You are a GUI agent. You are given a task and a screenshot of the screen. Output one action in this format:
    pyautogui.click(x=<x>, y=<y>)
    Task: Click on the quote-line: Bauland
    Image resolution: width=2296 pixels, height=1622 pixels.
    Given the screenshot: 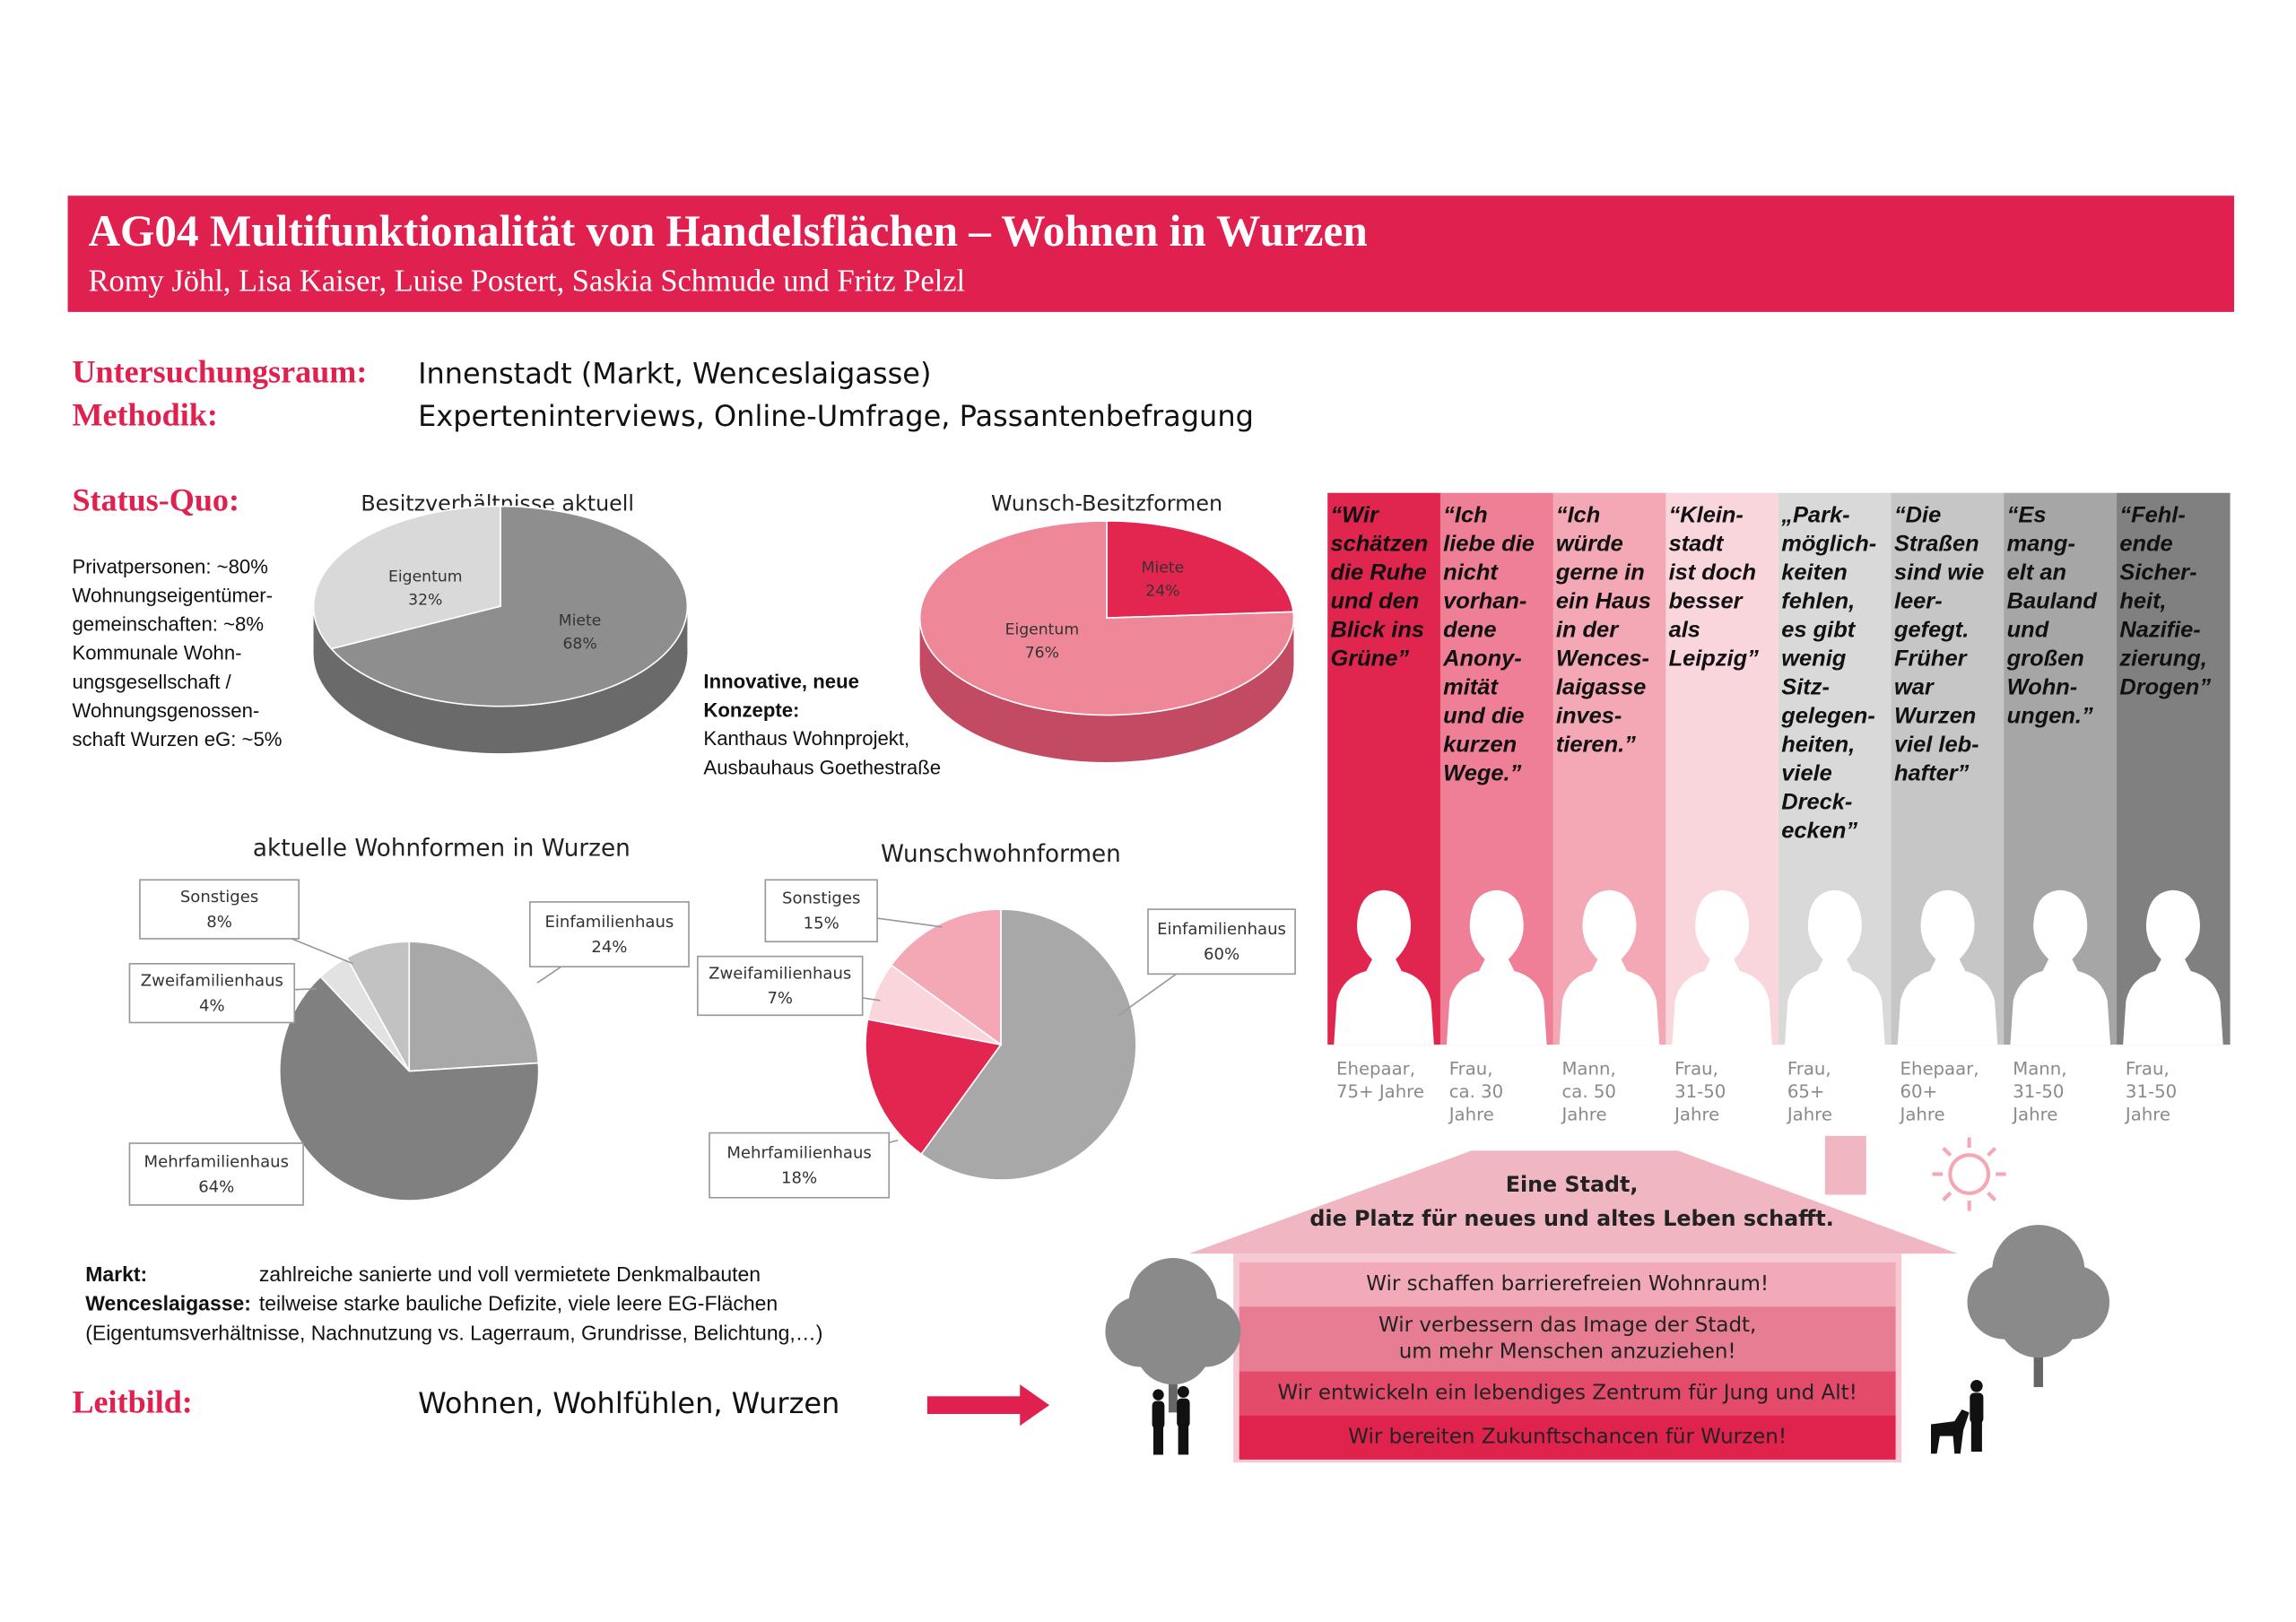 What is the action you would take?
    pyautogui.click(x=2052, y=601)
    